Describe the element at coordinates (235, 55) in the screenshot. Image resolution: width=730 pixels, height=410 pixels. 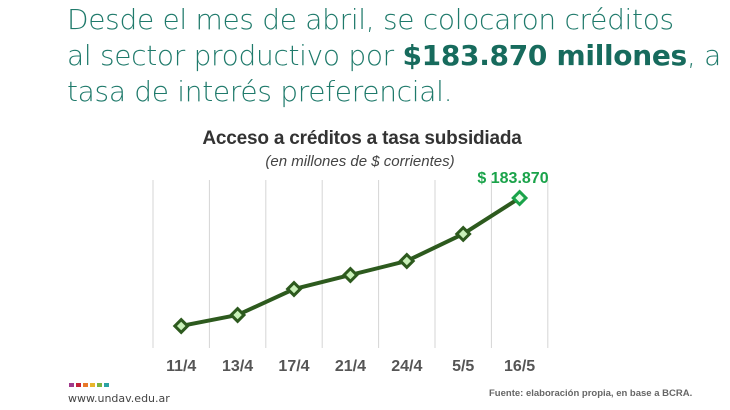
I see `headline-text: al sector productivo por` at that location.